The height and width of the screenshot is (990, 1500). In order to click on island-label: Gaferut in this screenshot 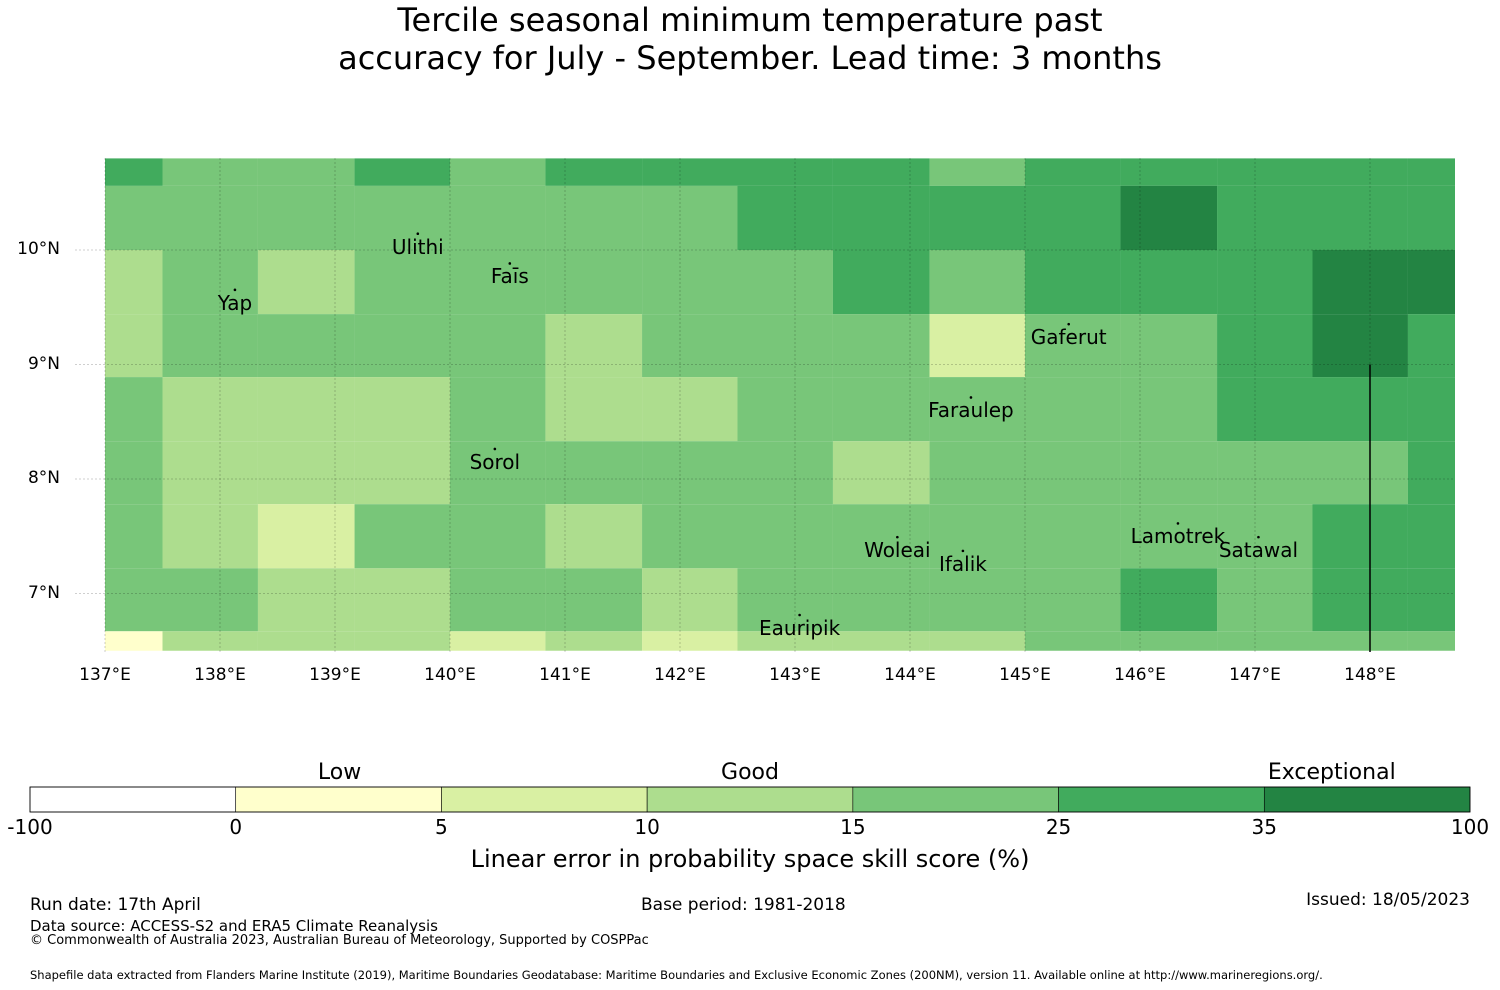, I will do `click(1068, 337)`.